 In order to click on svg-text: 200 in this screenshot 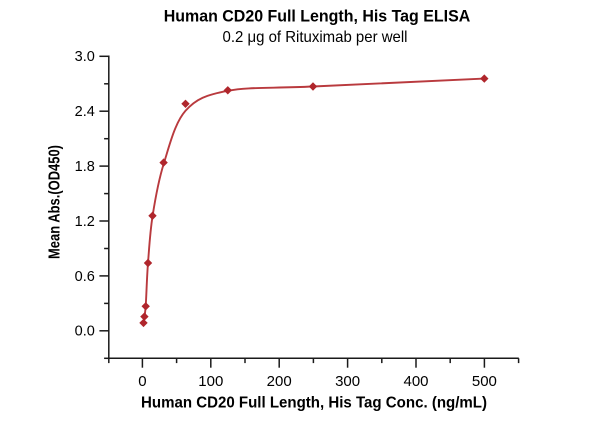, I will do `click(279, 381)`.